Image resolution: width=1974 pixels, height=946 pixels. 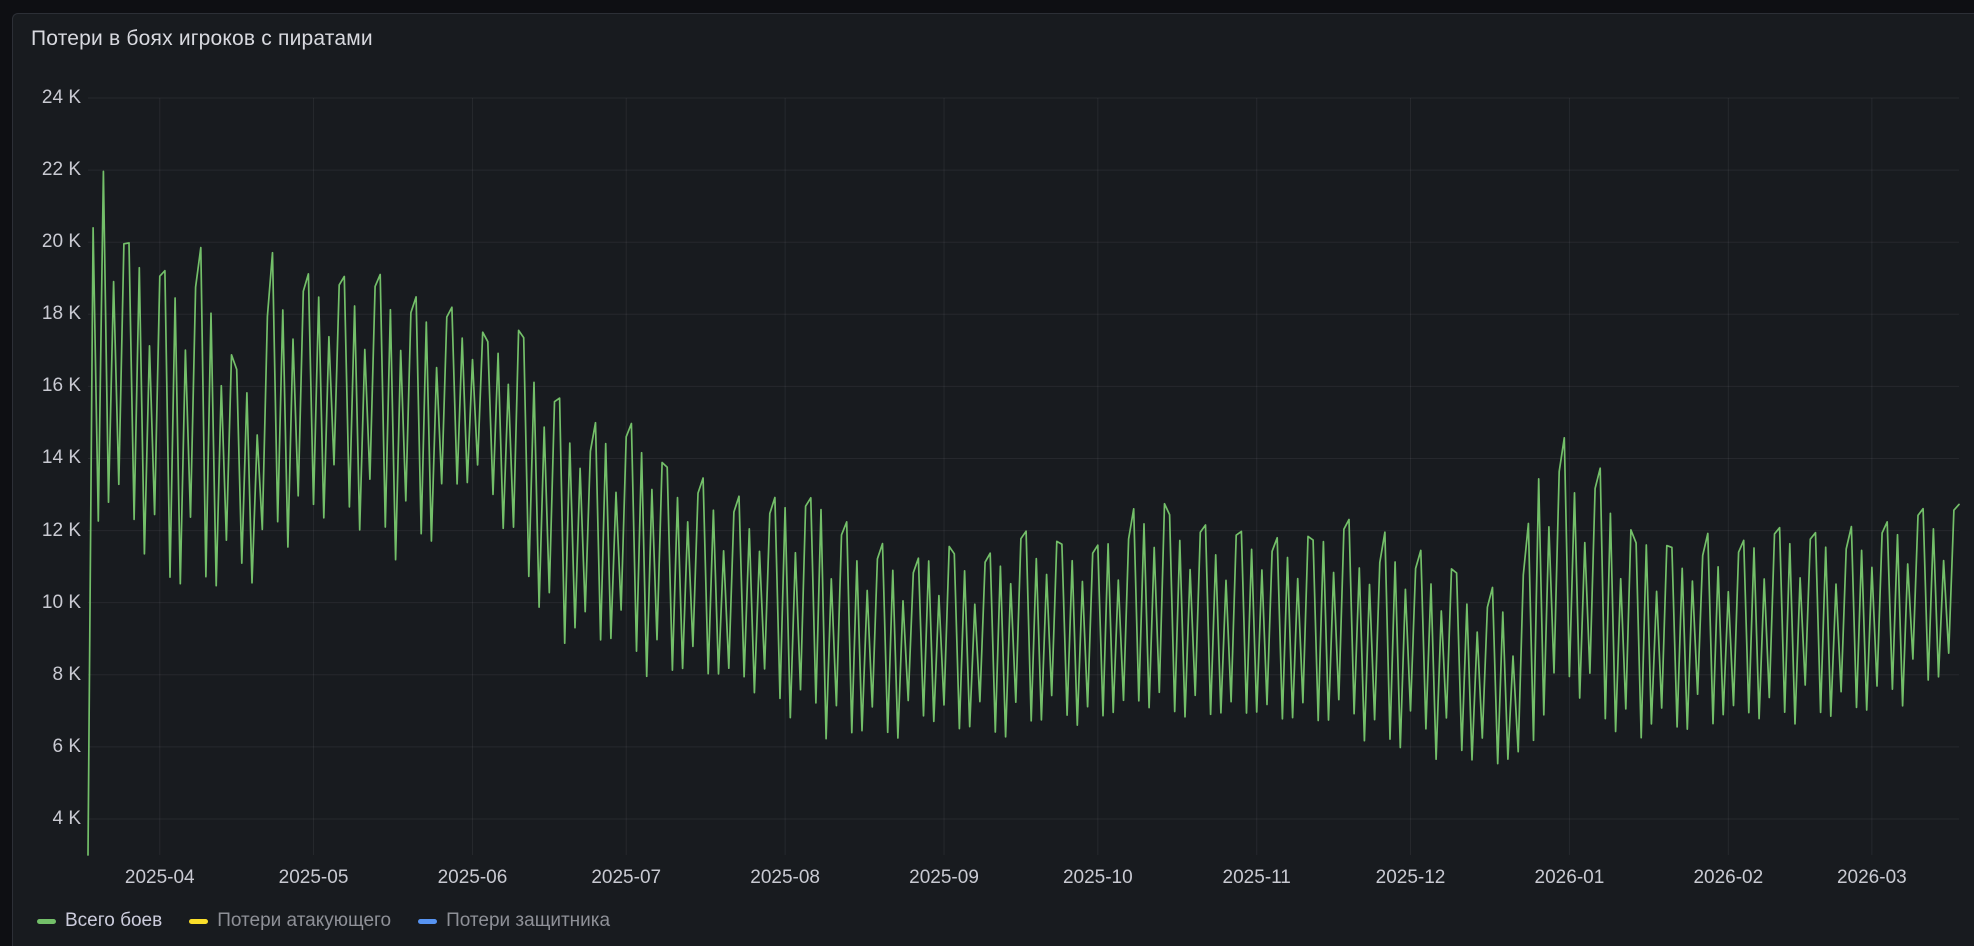 I want to click on x-tick-label: 2025-08, so click(x=785, y=877).